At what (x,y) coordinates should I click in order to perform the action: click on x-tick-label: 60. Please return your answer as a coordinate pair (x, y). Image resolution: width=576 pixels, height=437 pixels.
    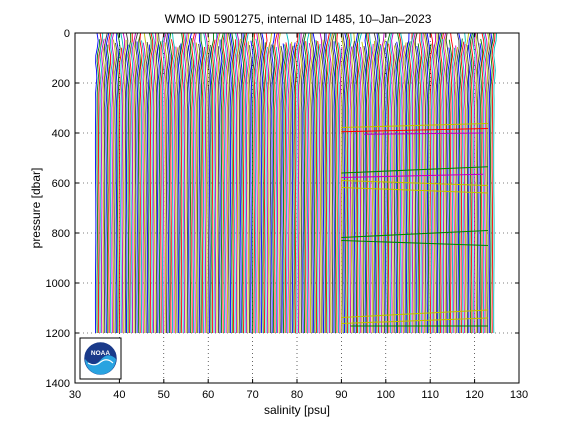
    Looking at the image, I should click on (208, 395).